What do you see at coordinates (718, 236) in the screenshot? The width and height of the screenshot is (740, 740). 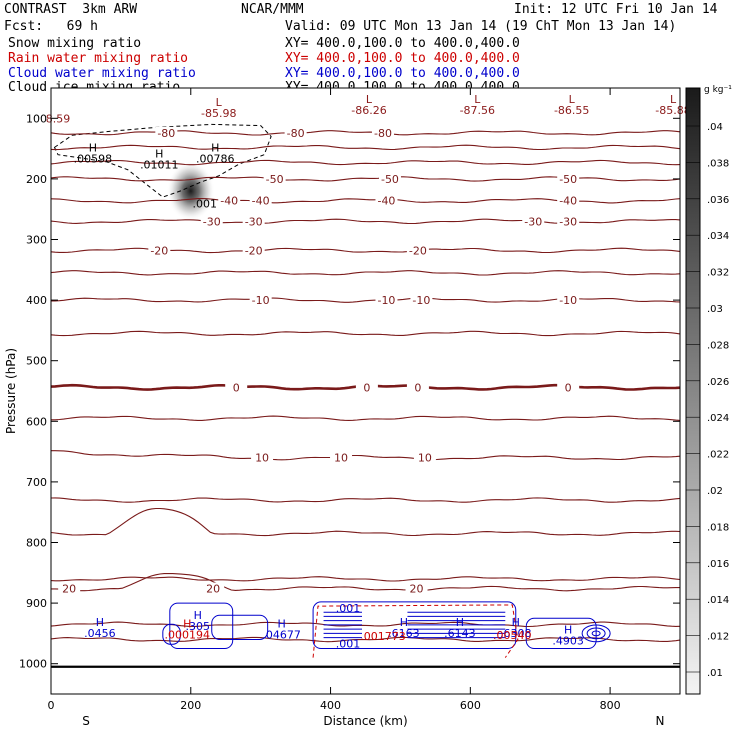 I see `colorbar-tick-label: .034` at bounding box center [718, 236].